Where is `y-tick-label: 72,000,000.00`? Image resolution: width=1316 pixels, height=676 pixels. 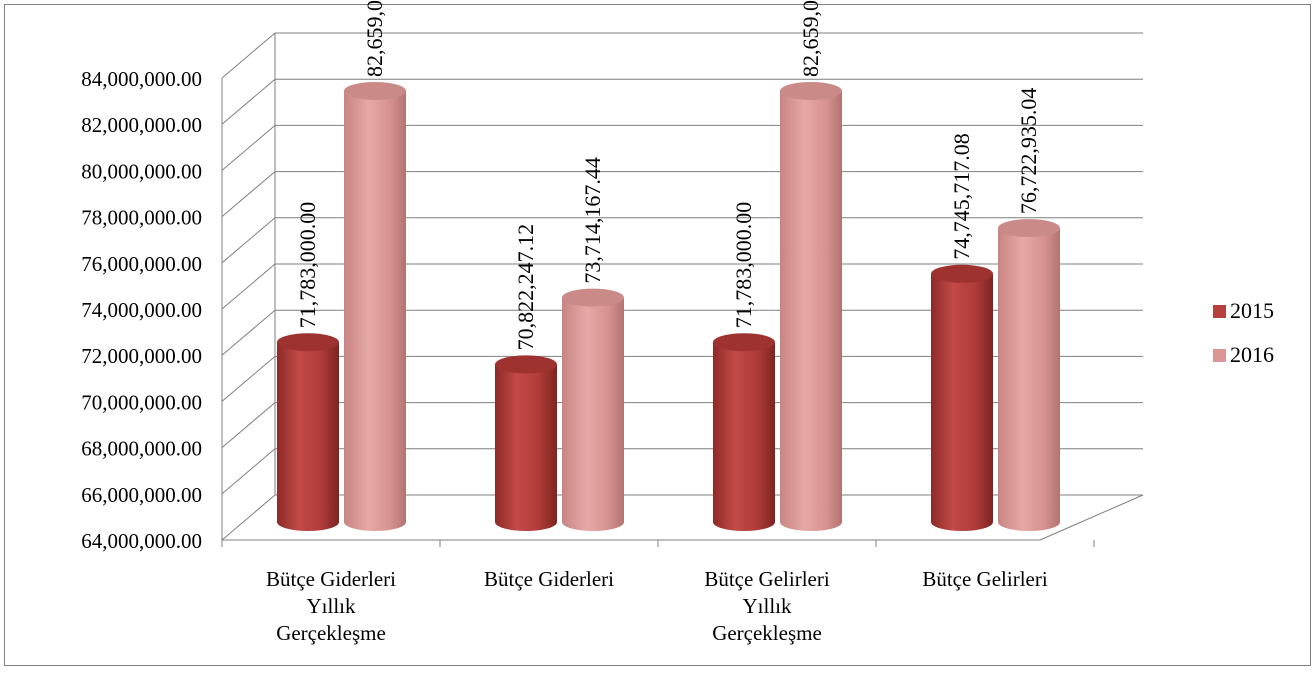
y-tick-label: 72,000,000.00 is located at coordinates (141, 356).